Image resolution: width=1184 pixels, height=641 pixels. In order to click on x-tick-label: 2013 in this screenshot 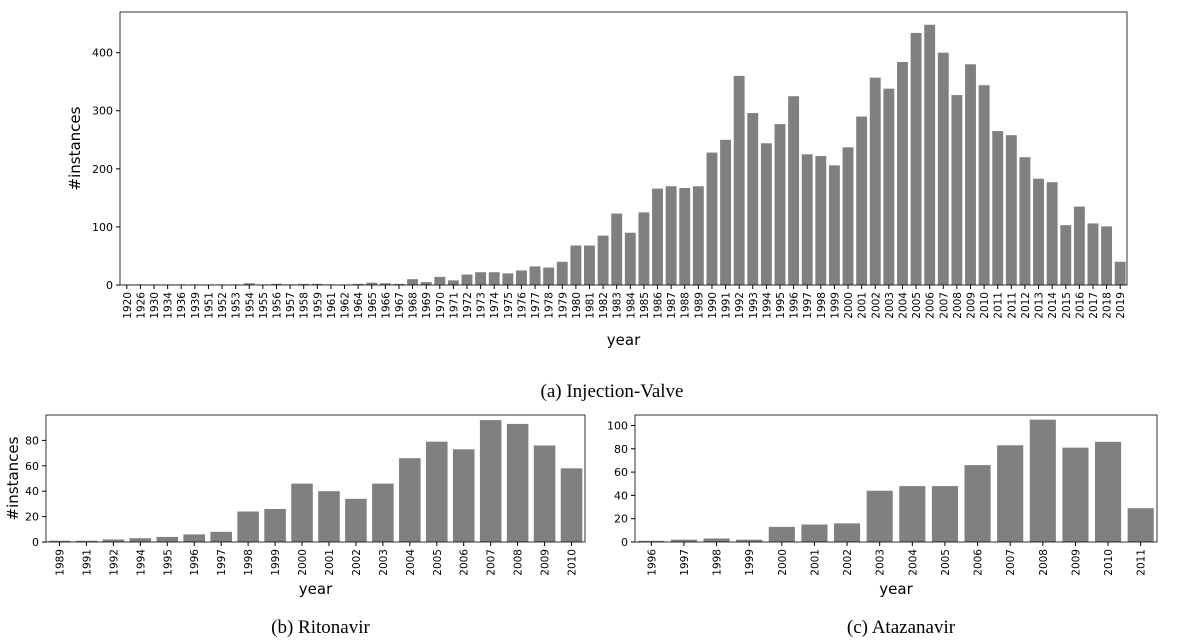, I will do `click(1040, 305)`.